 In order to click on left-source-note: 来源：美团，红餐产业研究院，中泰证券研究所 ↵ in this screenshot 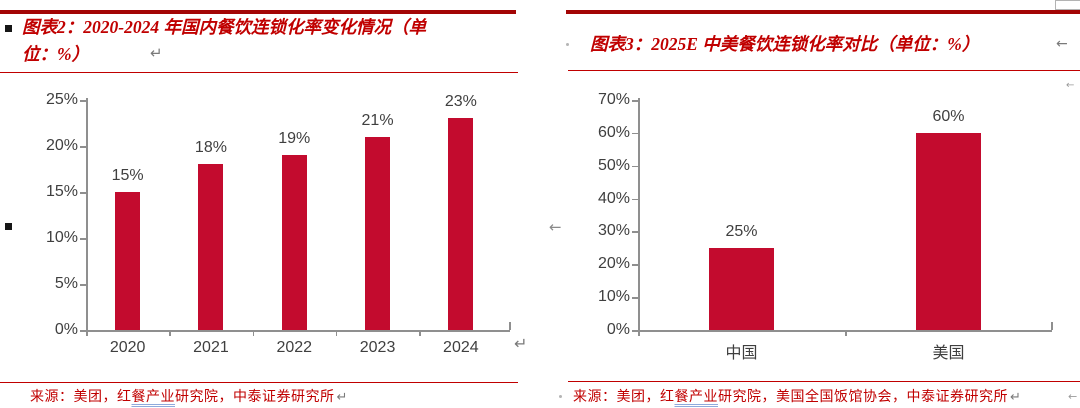, I will do `click(189, 396)`.